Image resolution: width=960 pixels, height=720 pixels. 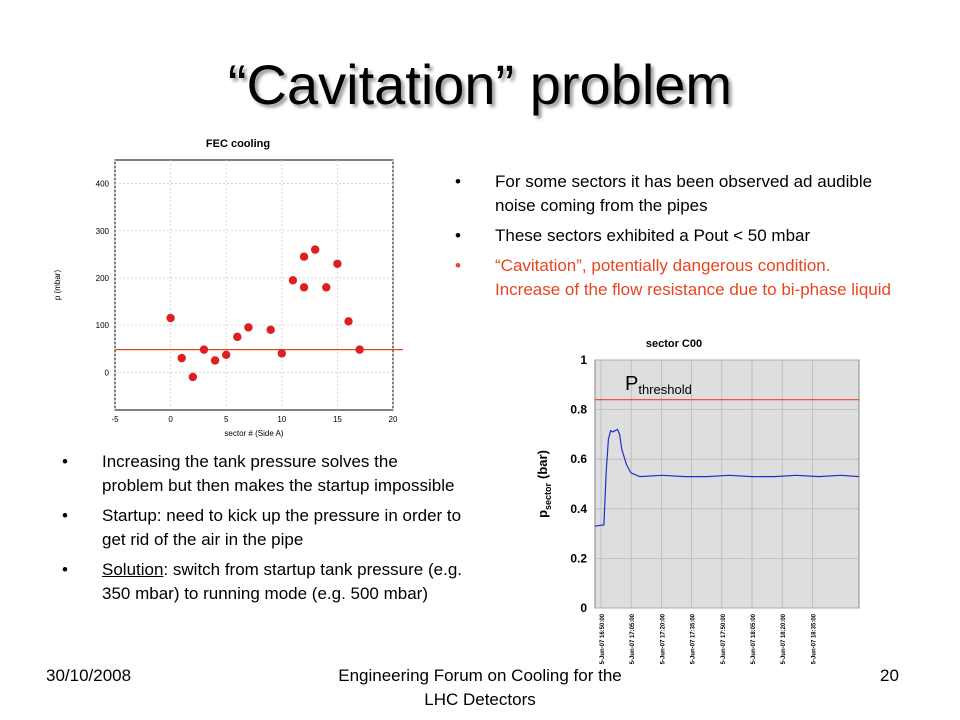 What do you see at coordinates (115, 419) in the screenshot?
I see `x-tick-label: -5` at bounding box center [115, 419].